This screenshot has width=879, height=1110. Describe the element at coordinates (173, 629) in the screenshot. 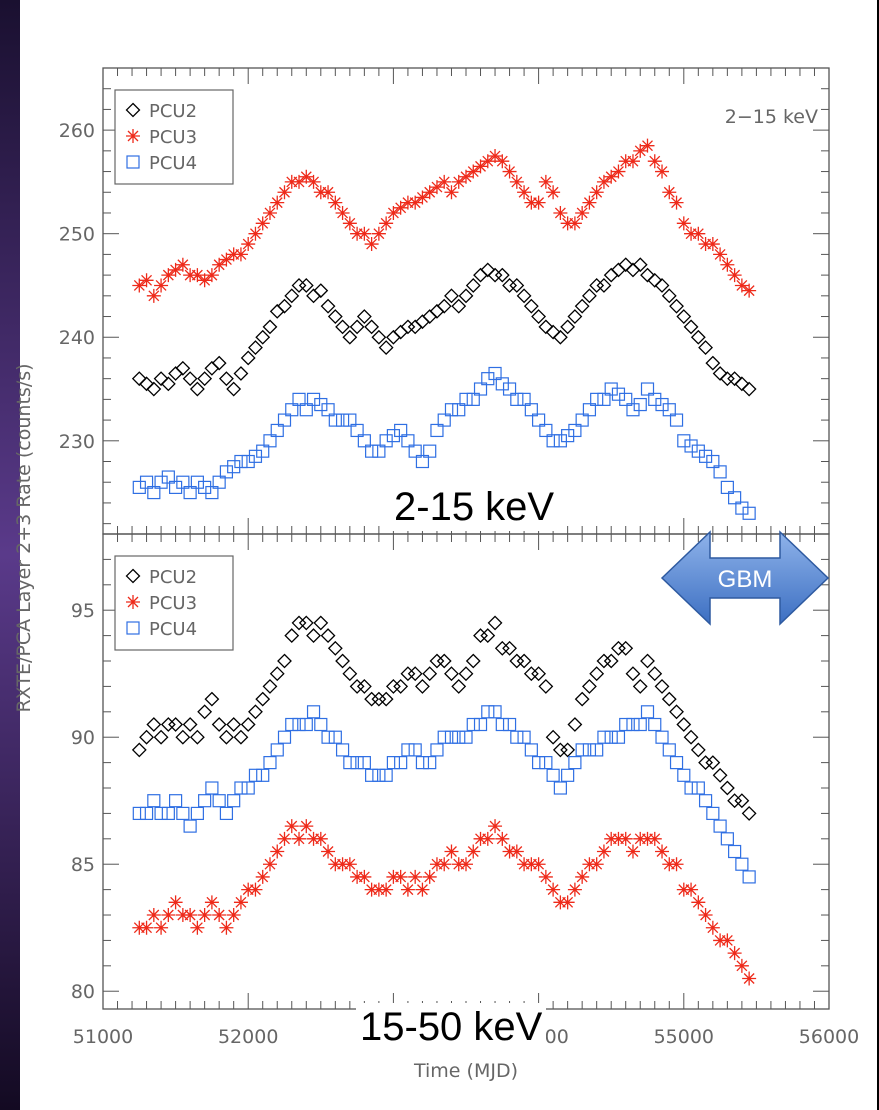

I see `legend-label: PCU4` at that location.